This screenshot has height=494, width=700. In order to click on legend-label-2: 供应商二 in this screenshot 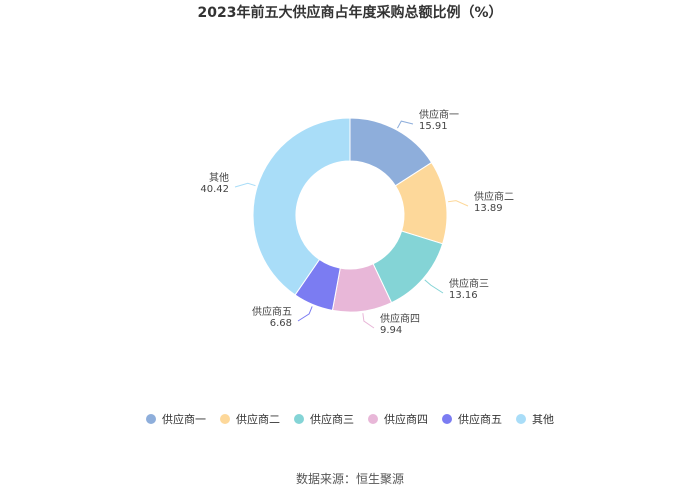, I will do `click(258, 419)`.